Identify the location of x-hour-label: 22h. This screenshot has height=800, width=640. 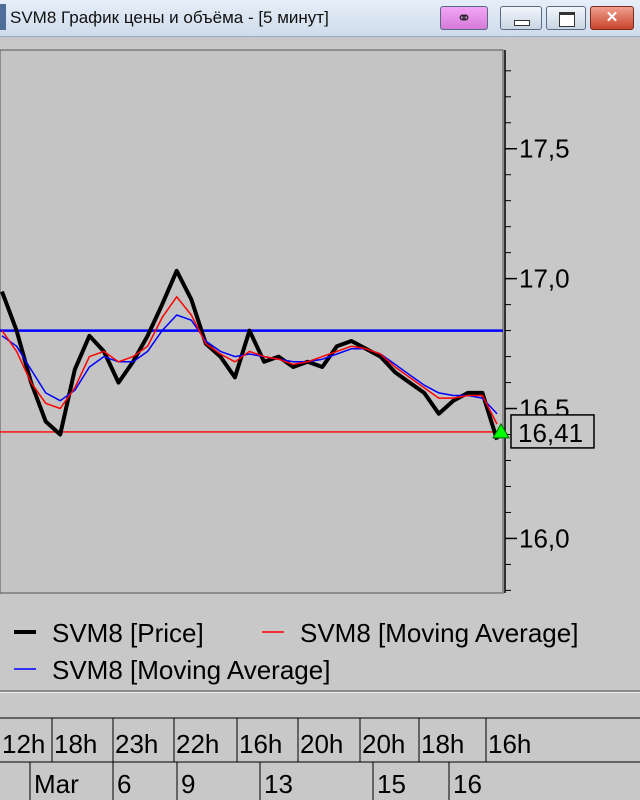
(197, 744).